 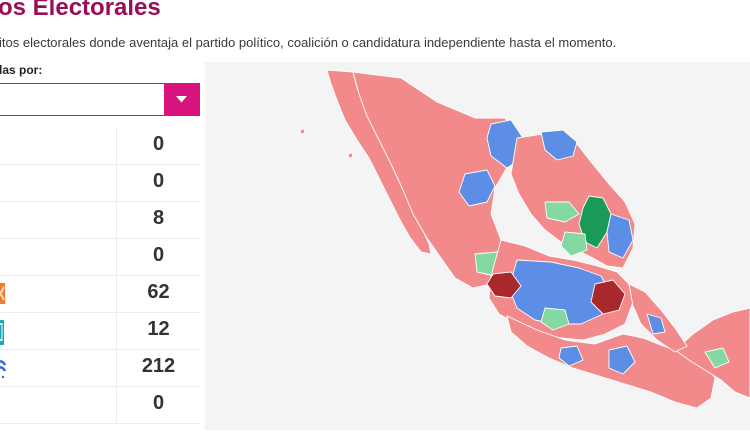 What do you see at coordinates (100, 331) in the screenshot?
I see `results-row: 12` at bounding box center [100, 331].